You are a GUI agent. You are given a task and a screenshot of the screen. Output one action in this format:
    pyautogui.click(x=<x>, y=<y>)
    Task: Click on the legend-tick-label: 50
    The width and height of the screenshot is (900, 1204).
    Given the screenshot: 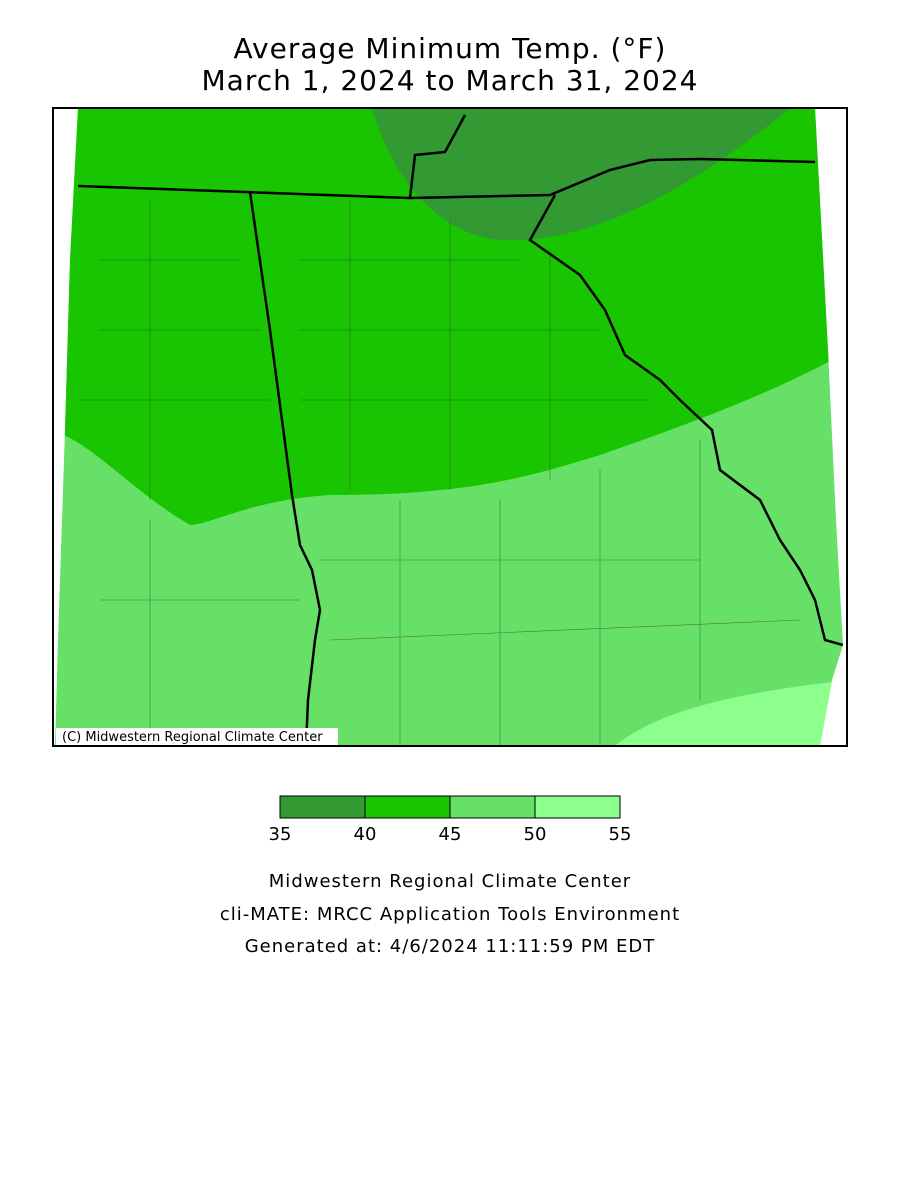 What is the action you would take?
    pyautogui.click(x=535, y=834)
    